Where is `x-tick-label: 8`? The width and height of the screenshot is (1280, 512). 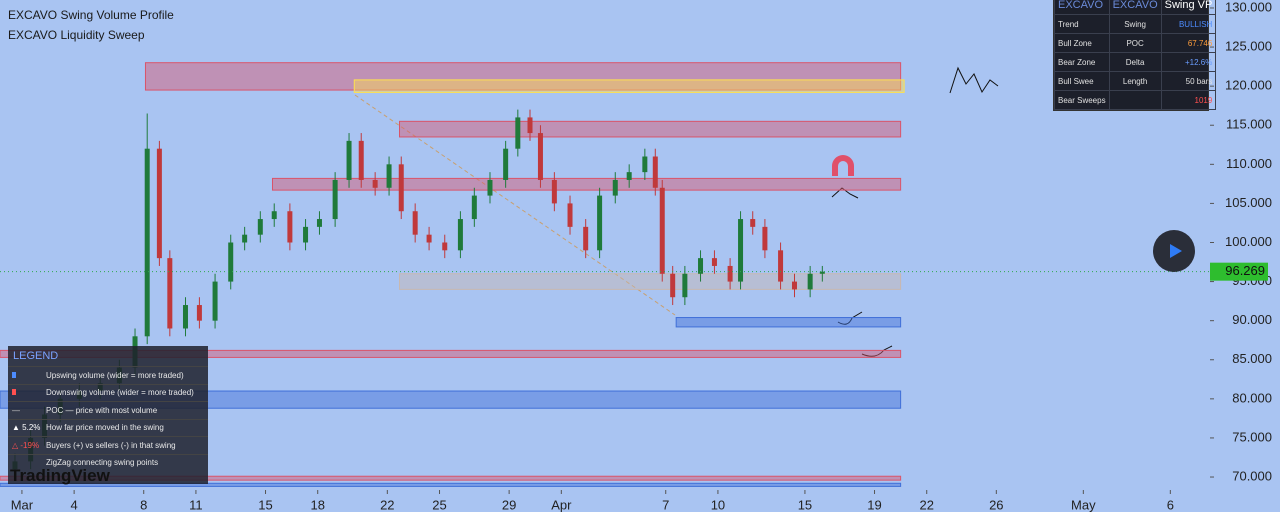 x-tick-label: 8 is located at coordinates (143, 504).